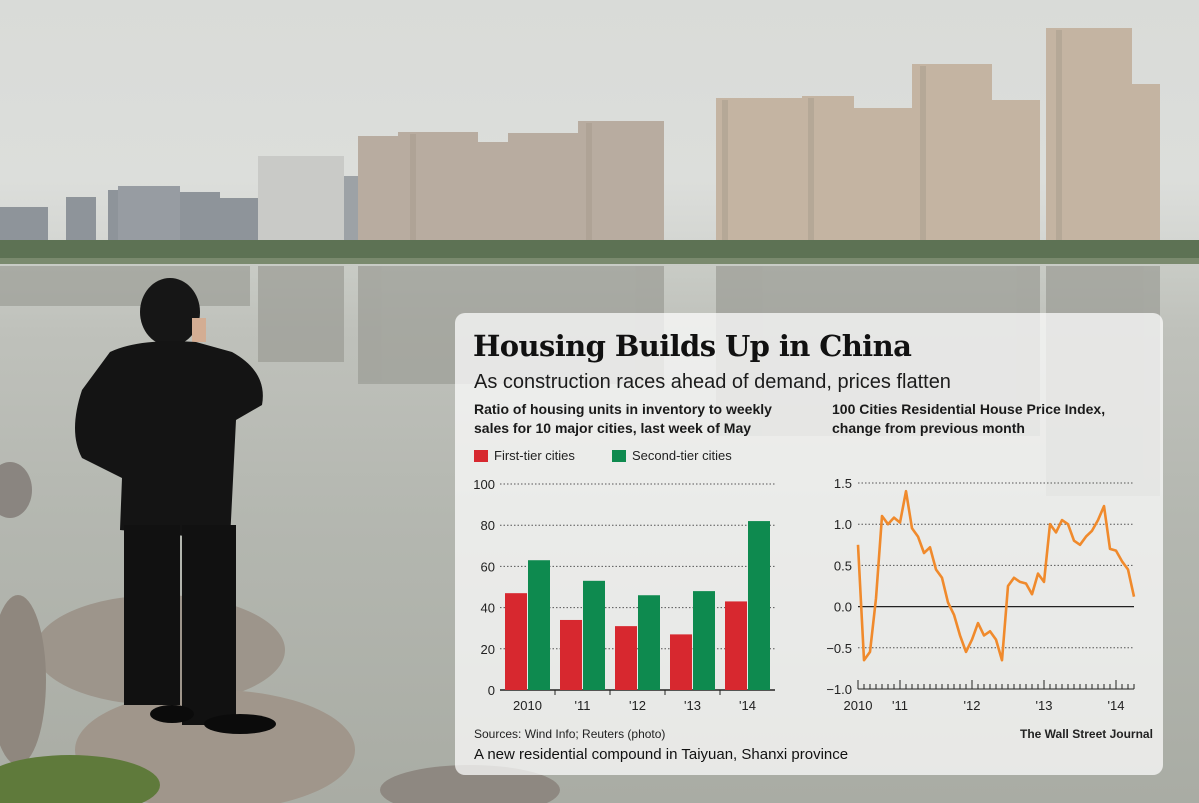 The height and width of the screenshot is (803, 1199). I want to click on bar-chart: 0 20 40 60 80 100 2010 '11 '12 '13 '14, so click(624, 595).